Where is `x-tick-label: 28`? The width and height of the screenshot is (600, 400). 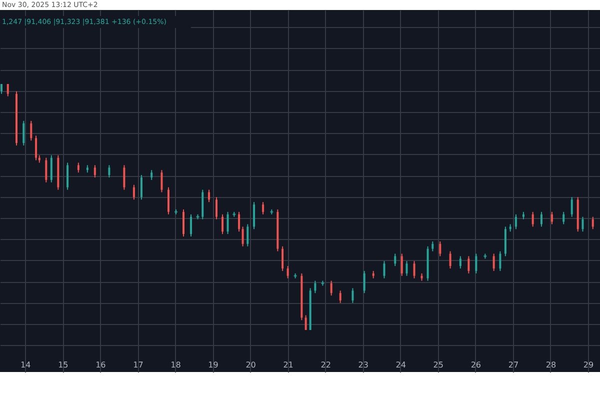
x-tick-label: 28 is located at coordinates (551, 365).